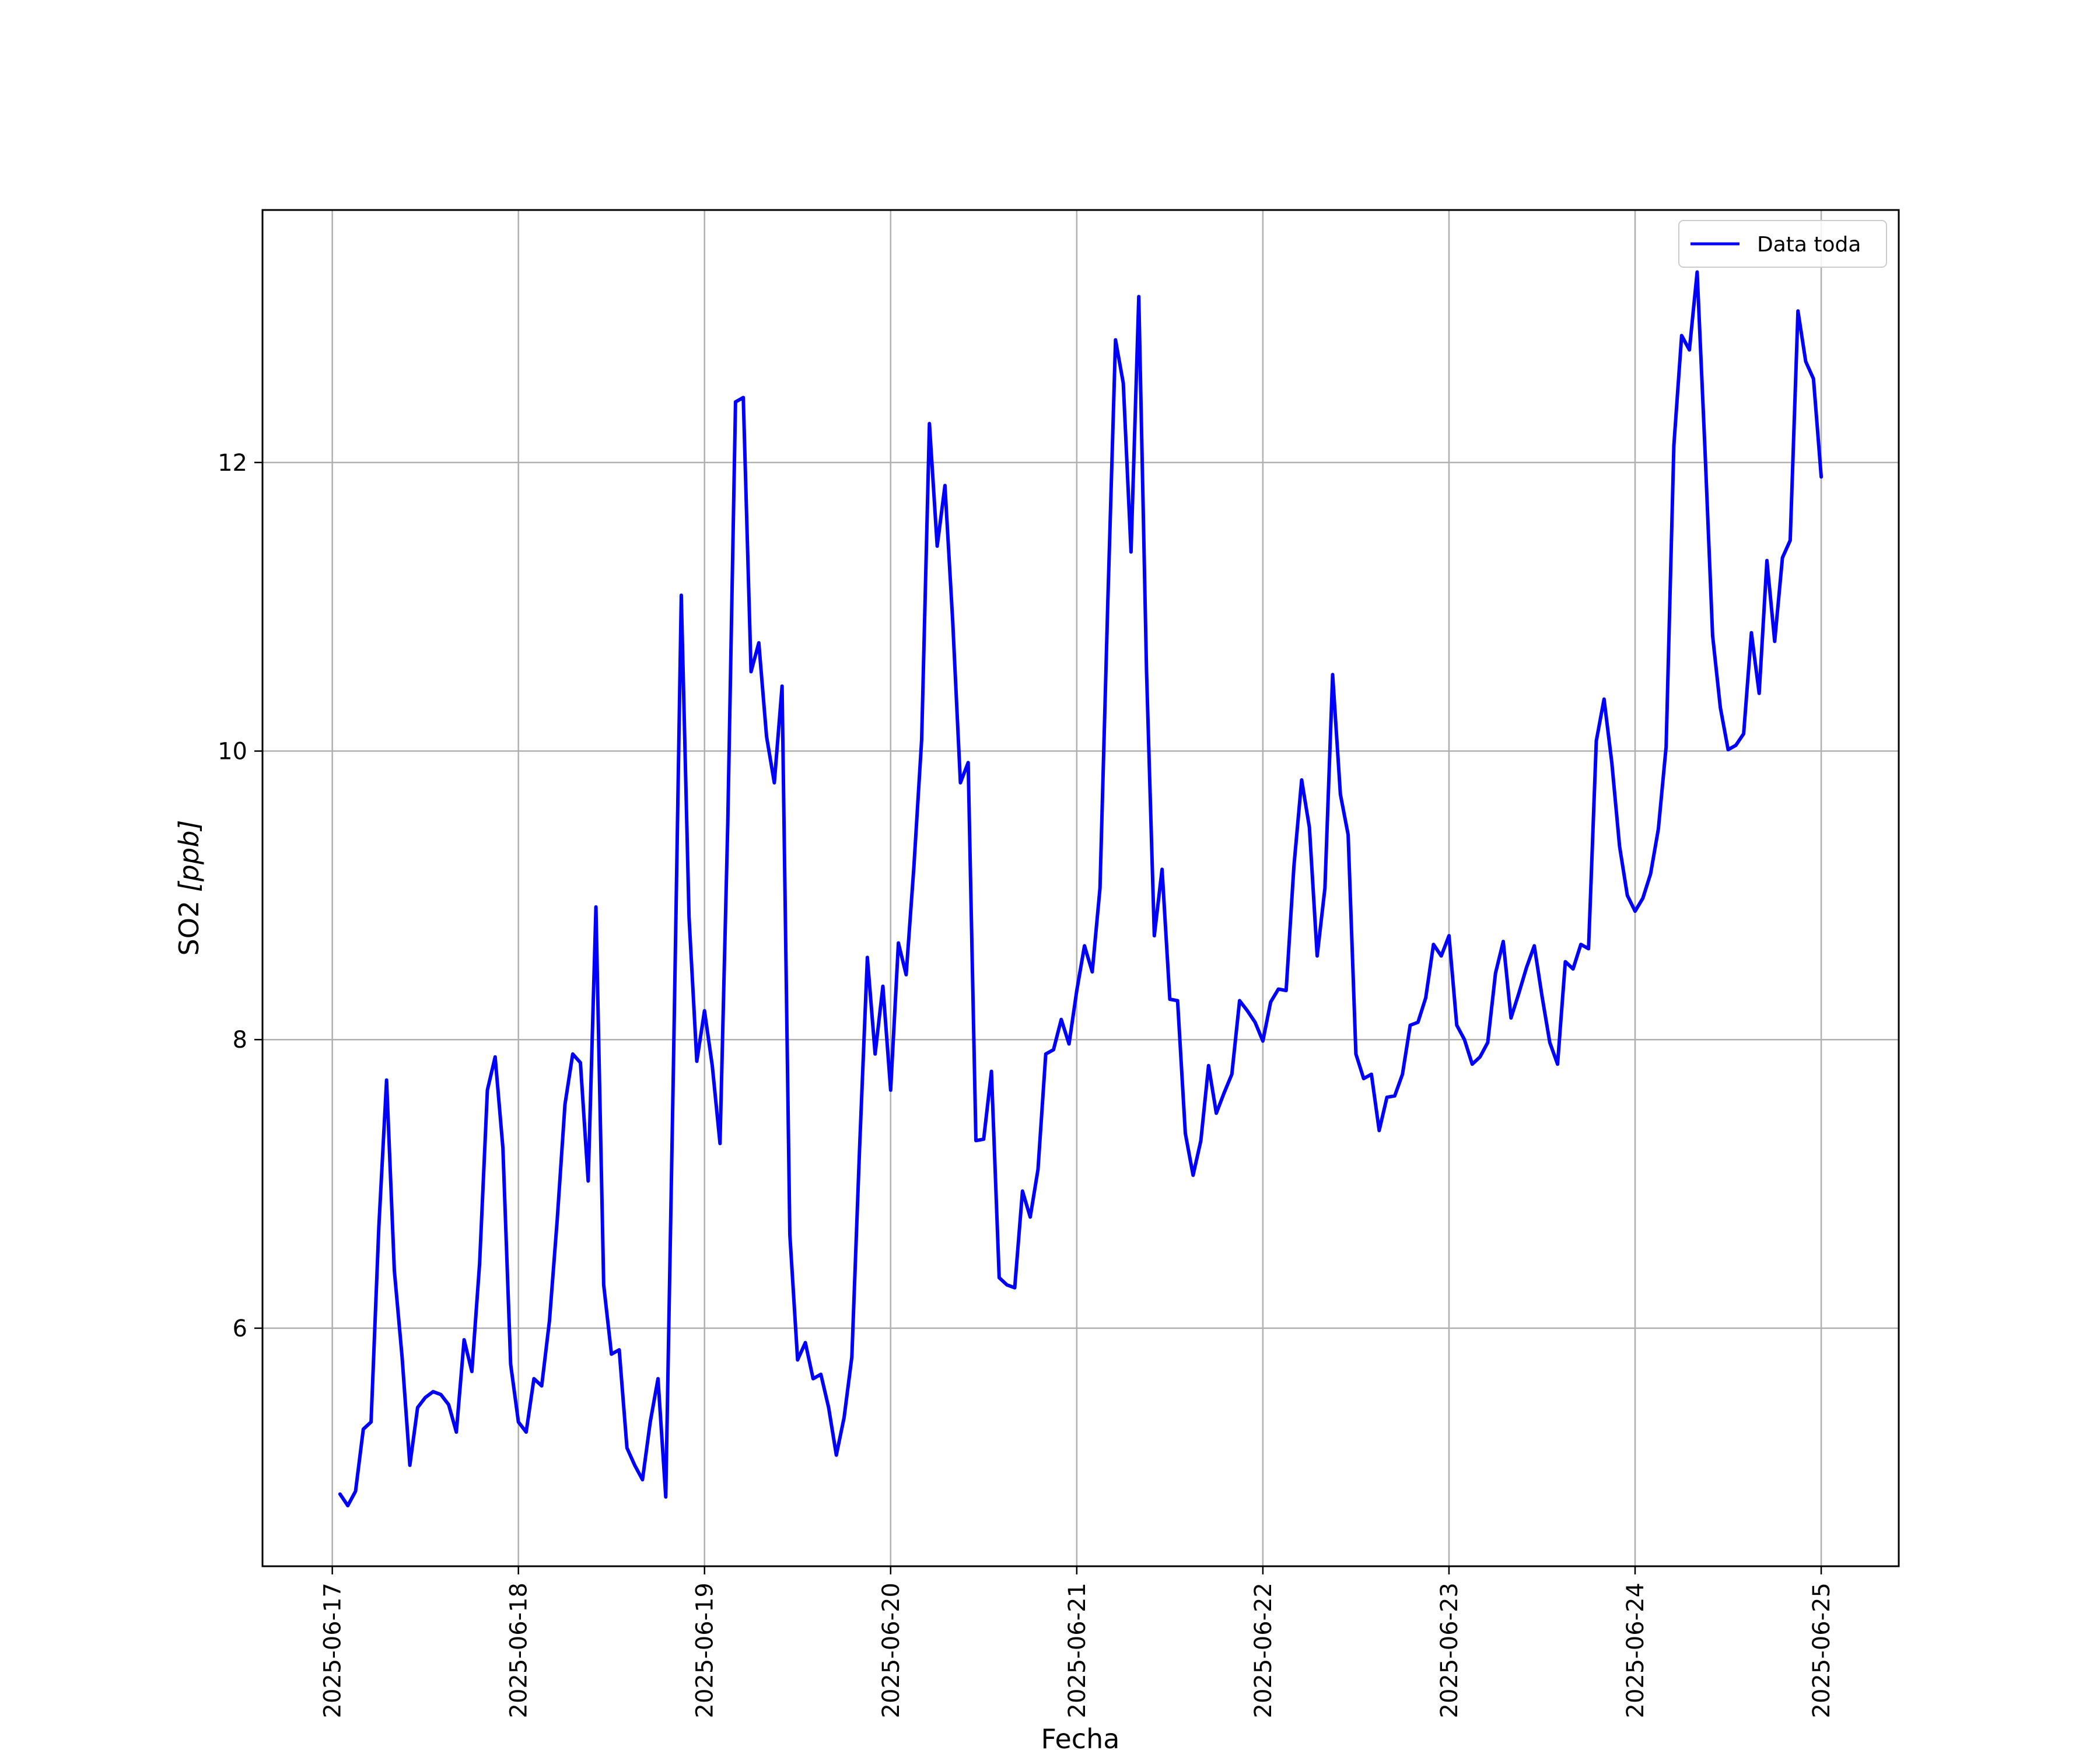 This screenshot has width=2100, height=1750. What do you see at coordinates (189, 924) in the screenshot?
I see `y-axis-label-main: SO2` at bounding box center [189, 924].